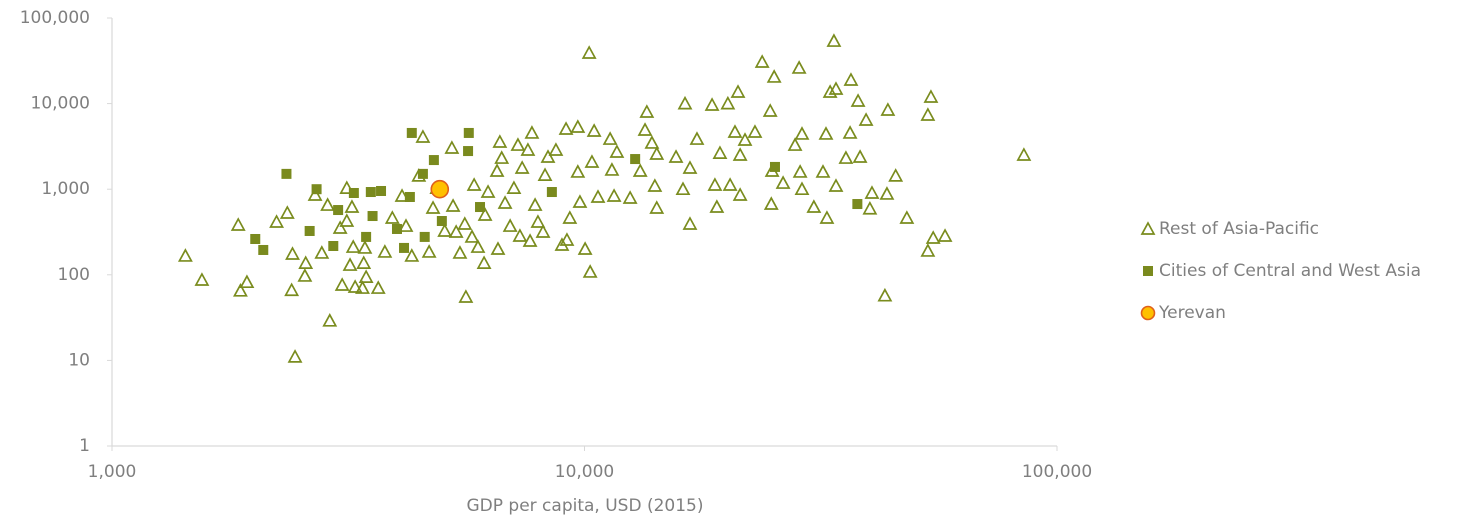  I want to click on x-tick-label: 10,000, so click(584, 472).